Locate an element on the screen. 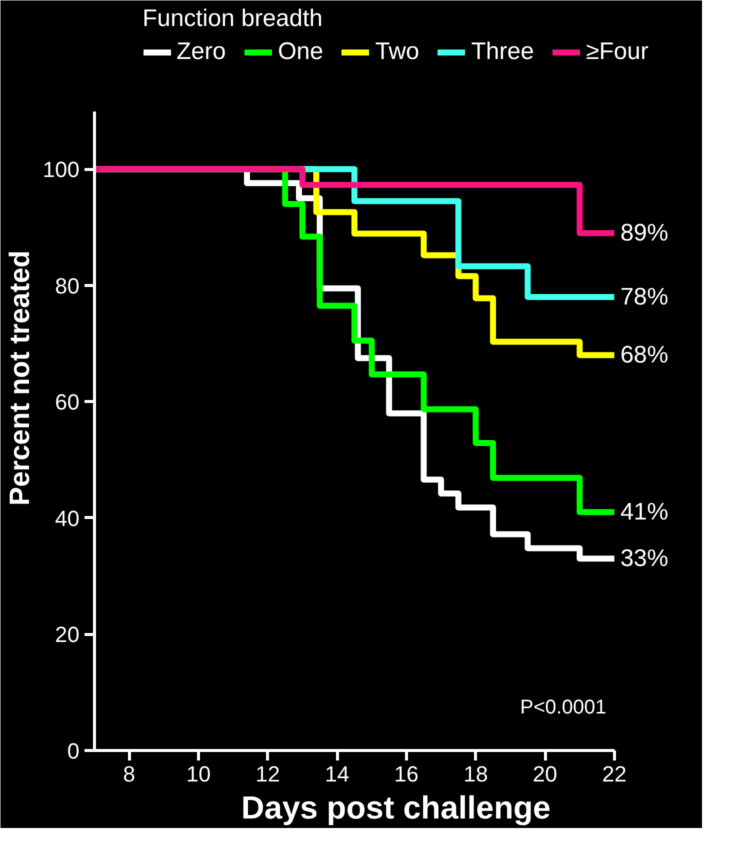 The height and width of the screenshot is (865, 748). legend-title: Function breadth is located at coordinates (233, 19).